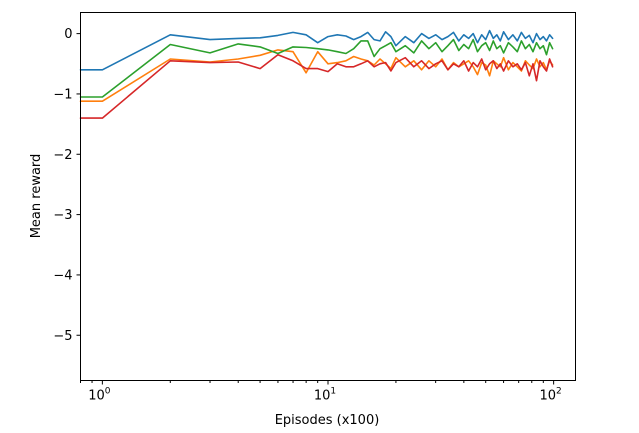  What do you see at coordinates (62, 336) in the screenshot?
I see `y-tick-label: −5` at bounding box center [62, 336].